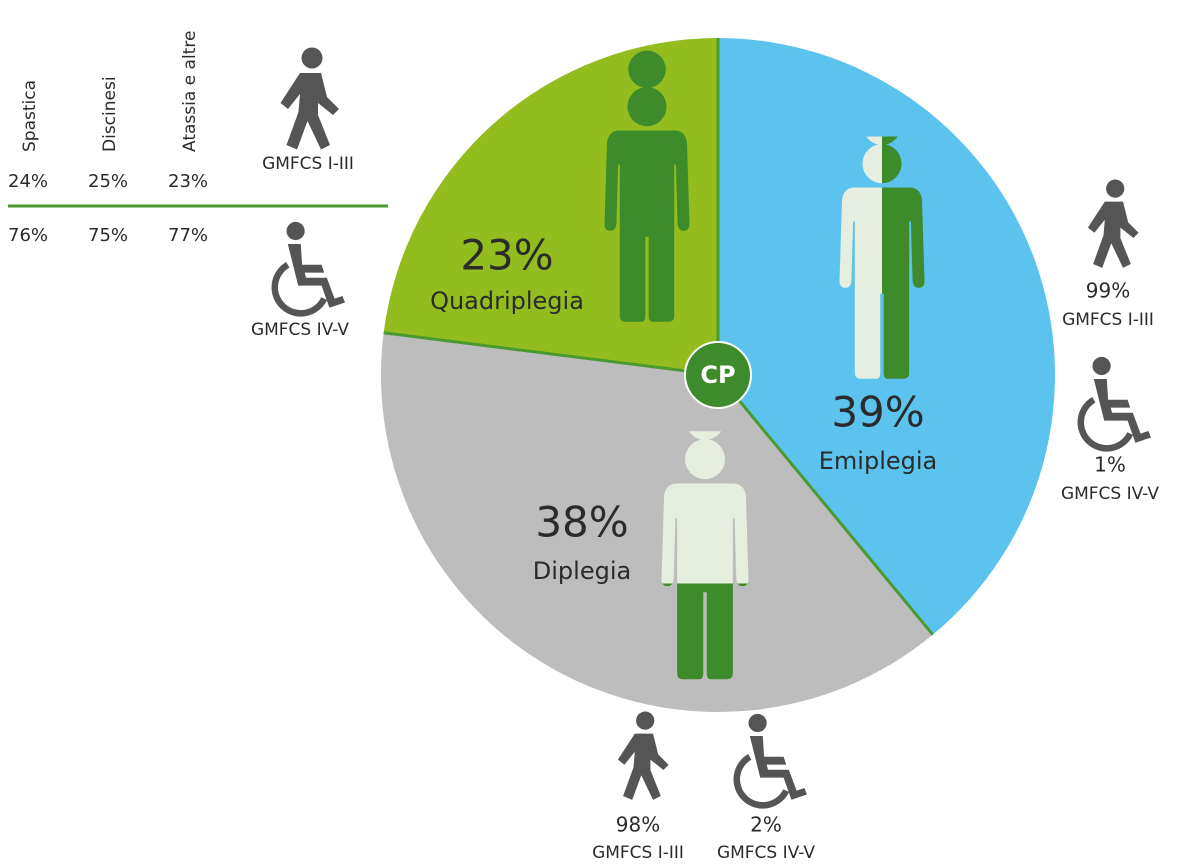  I want to click on center-label: CP, so click(717, 375).